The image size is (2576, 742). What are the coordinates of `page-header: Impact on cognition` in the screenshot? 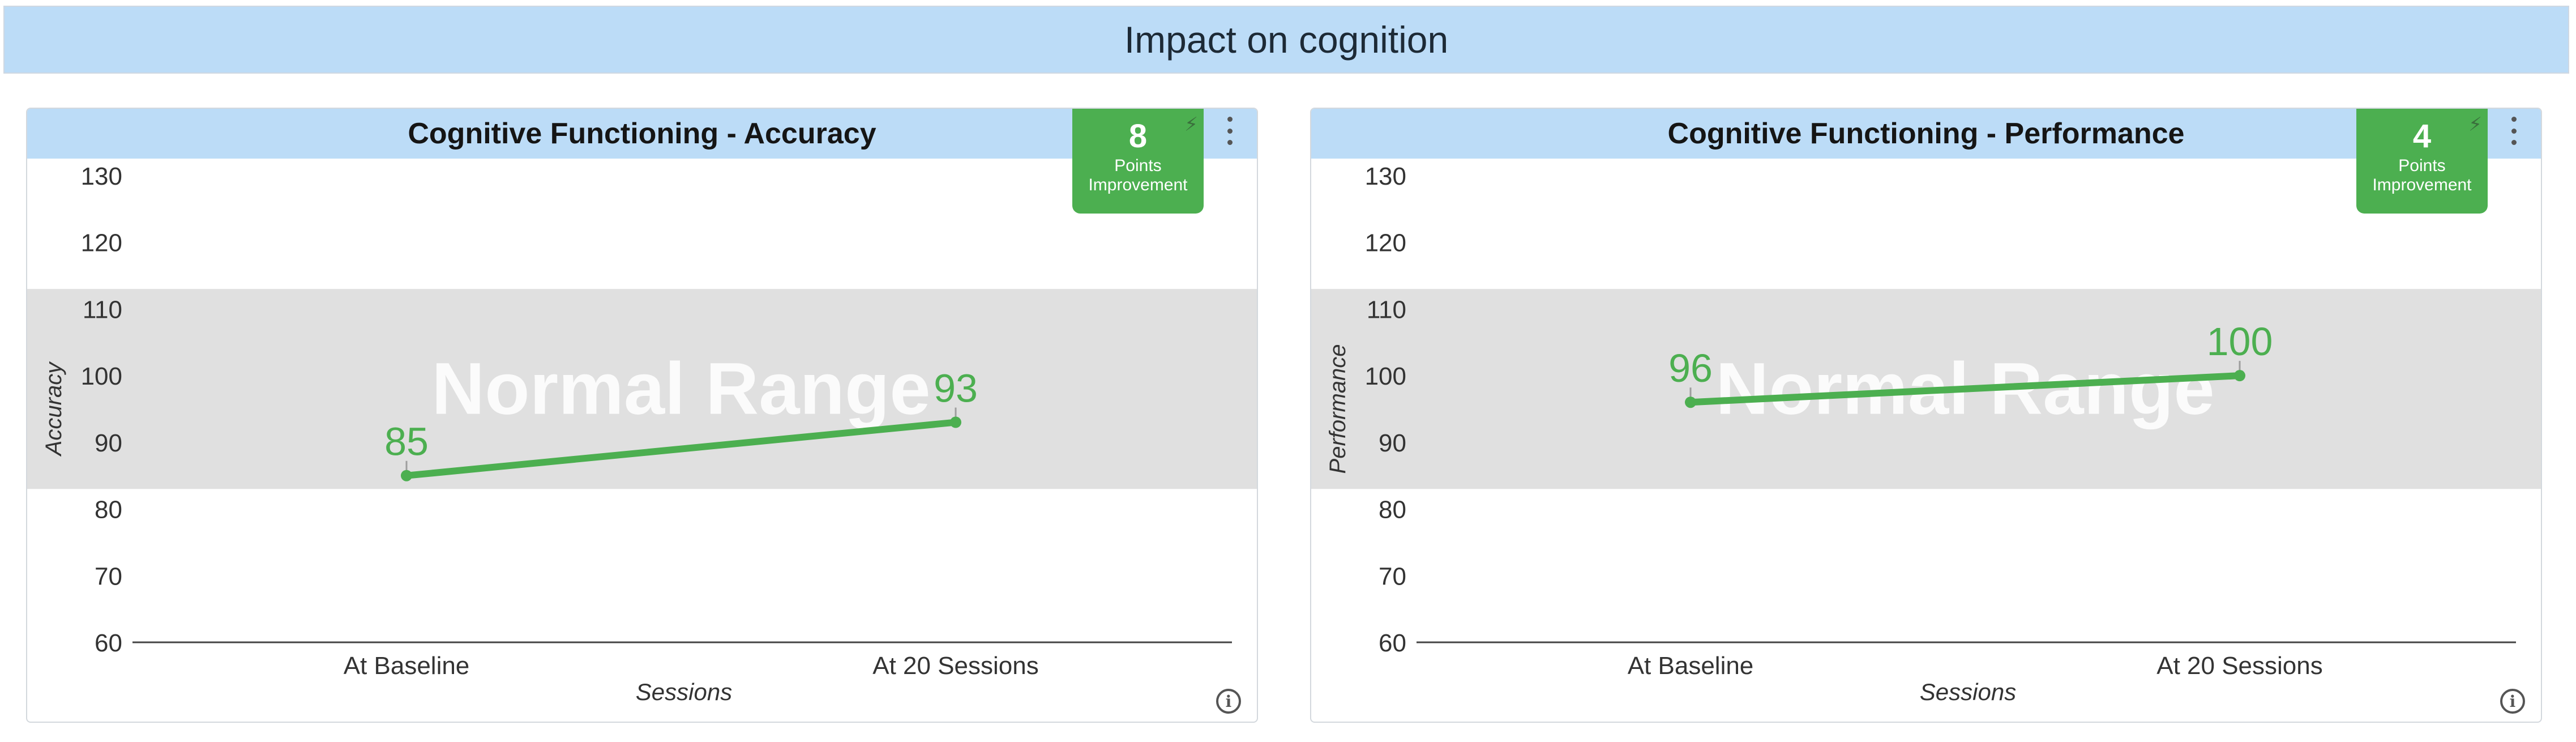 It's located at (1286, 40).